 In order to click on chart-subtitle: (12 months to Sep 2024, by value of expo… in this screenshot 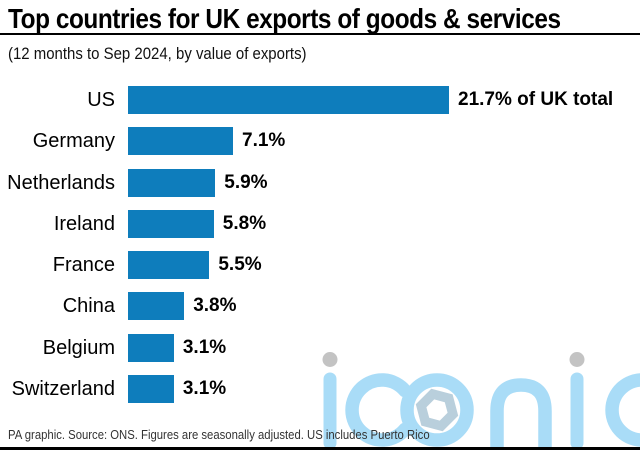, I will do `click(157, 53)`.